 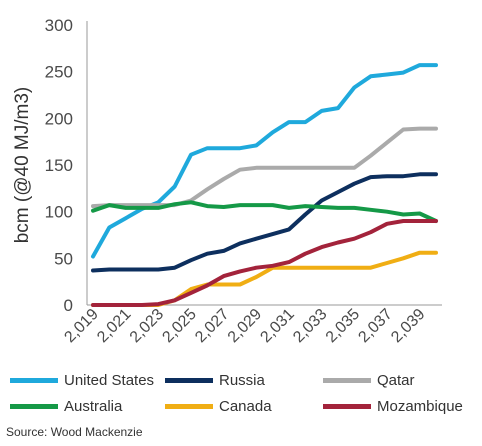 I want to click on y-tick-label: 150, so click(x=59, y=165).